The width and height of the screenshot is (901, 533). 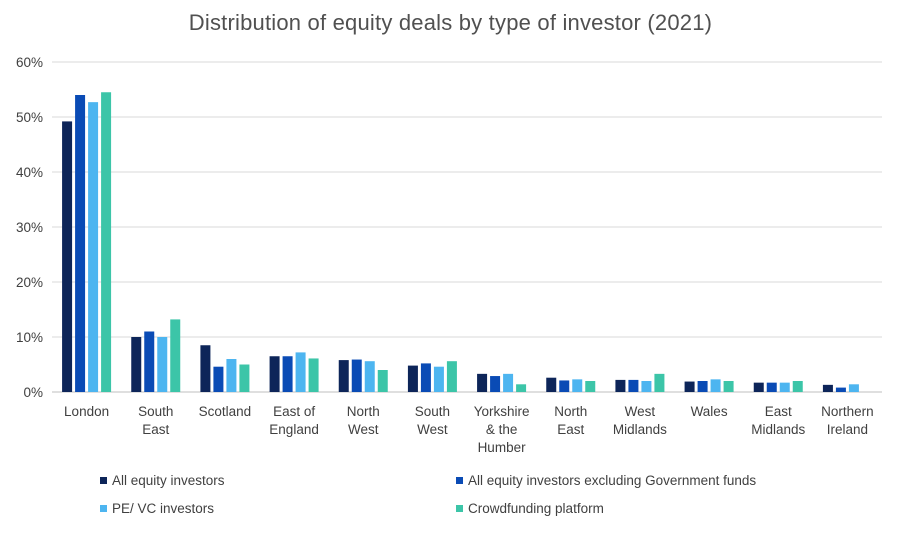 I want to click on y-tick-label: 60%, so click(x=29, y=62).